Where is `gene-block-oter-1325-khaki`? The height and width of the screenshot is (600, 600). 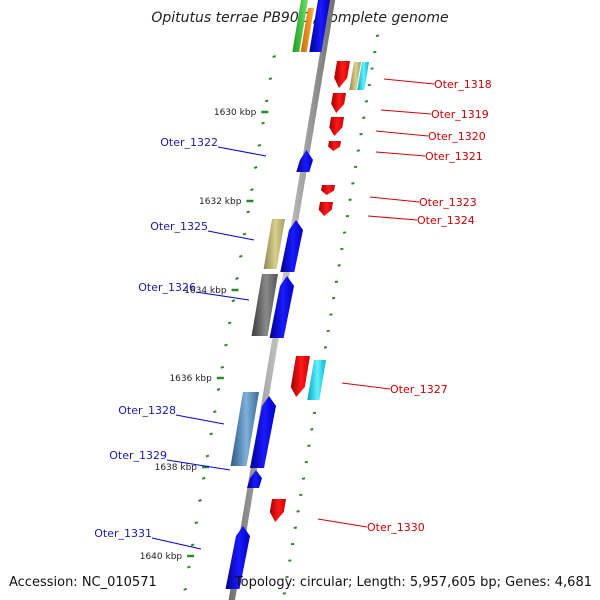
gene-block-oter-1325-khaki is located at coordinates (274, 244).